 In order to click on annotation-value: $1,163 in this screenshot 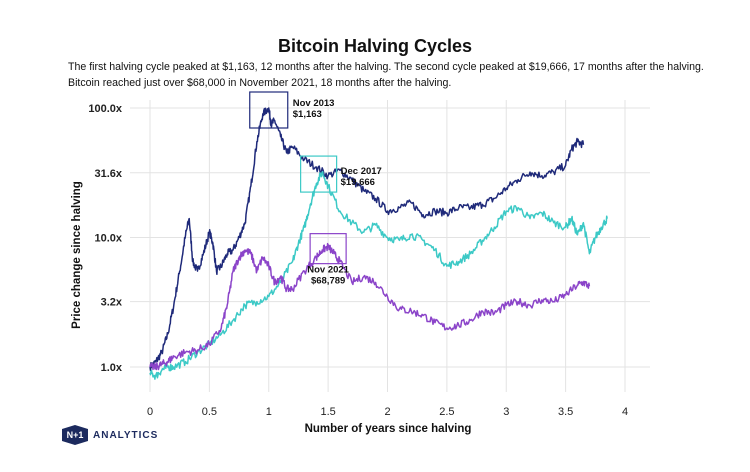, I will do `click(307, 114)`.